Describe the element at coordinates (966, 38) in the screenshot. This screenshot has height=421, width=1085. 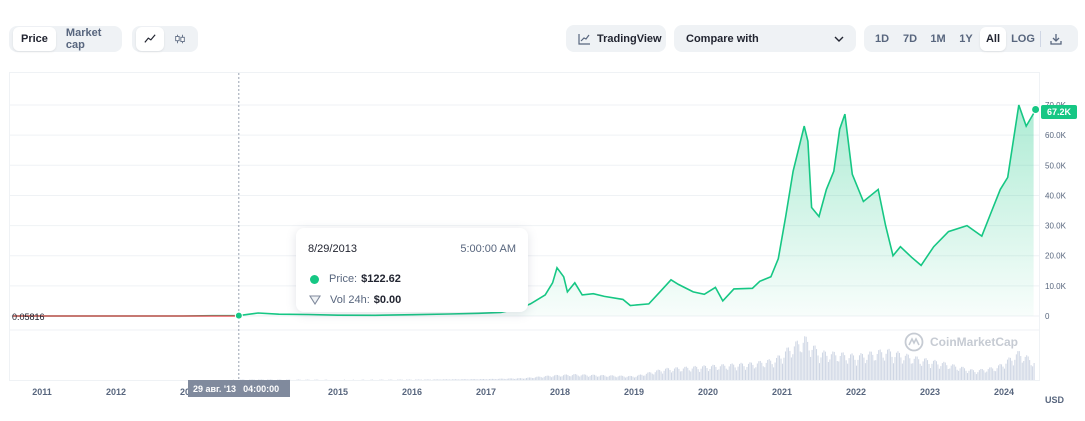
I see `range-1y-button: 1Y` at that location.